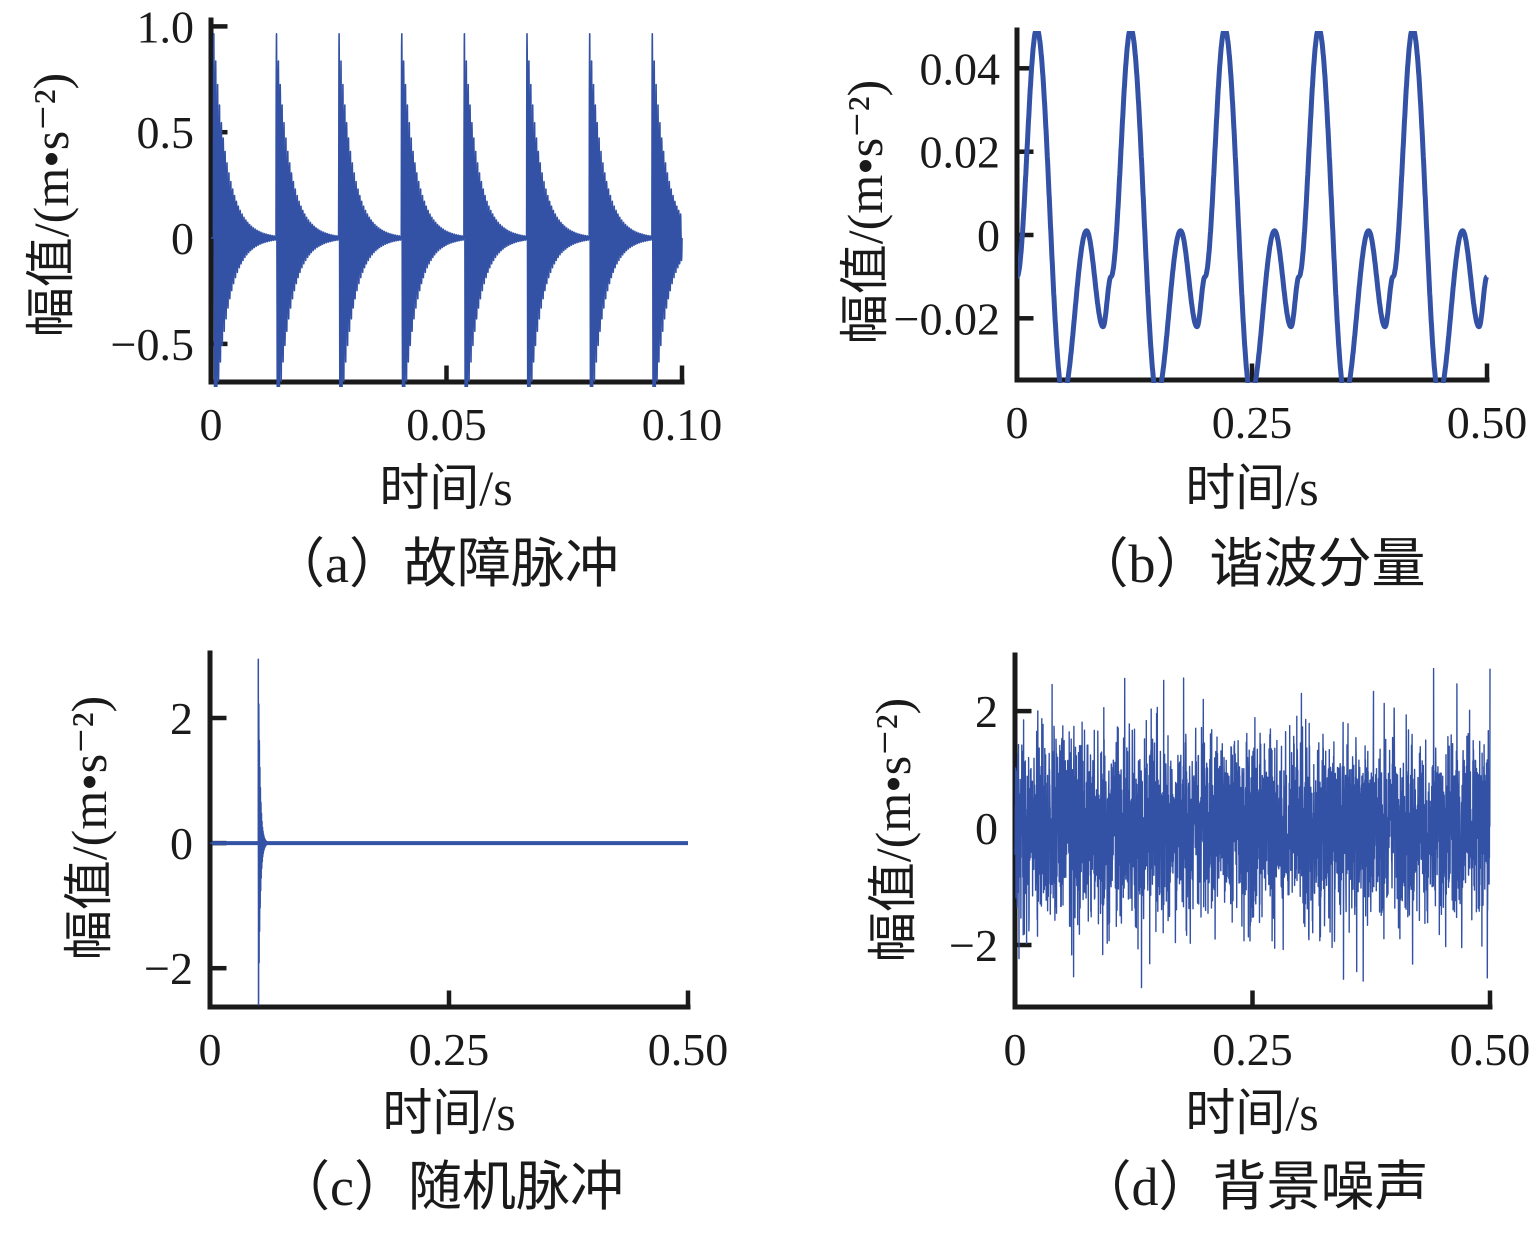 The image size is (1535, 1234). I want to click on y-tick-label: 0.04, so click(960, 68).